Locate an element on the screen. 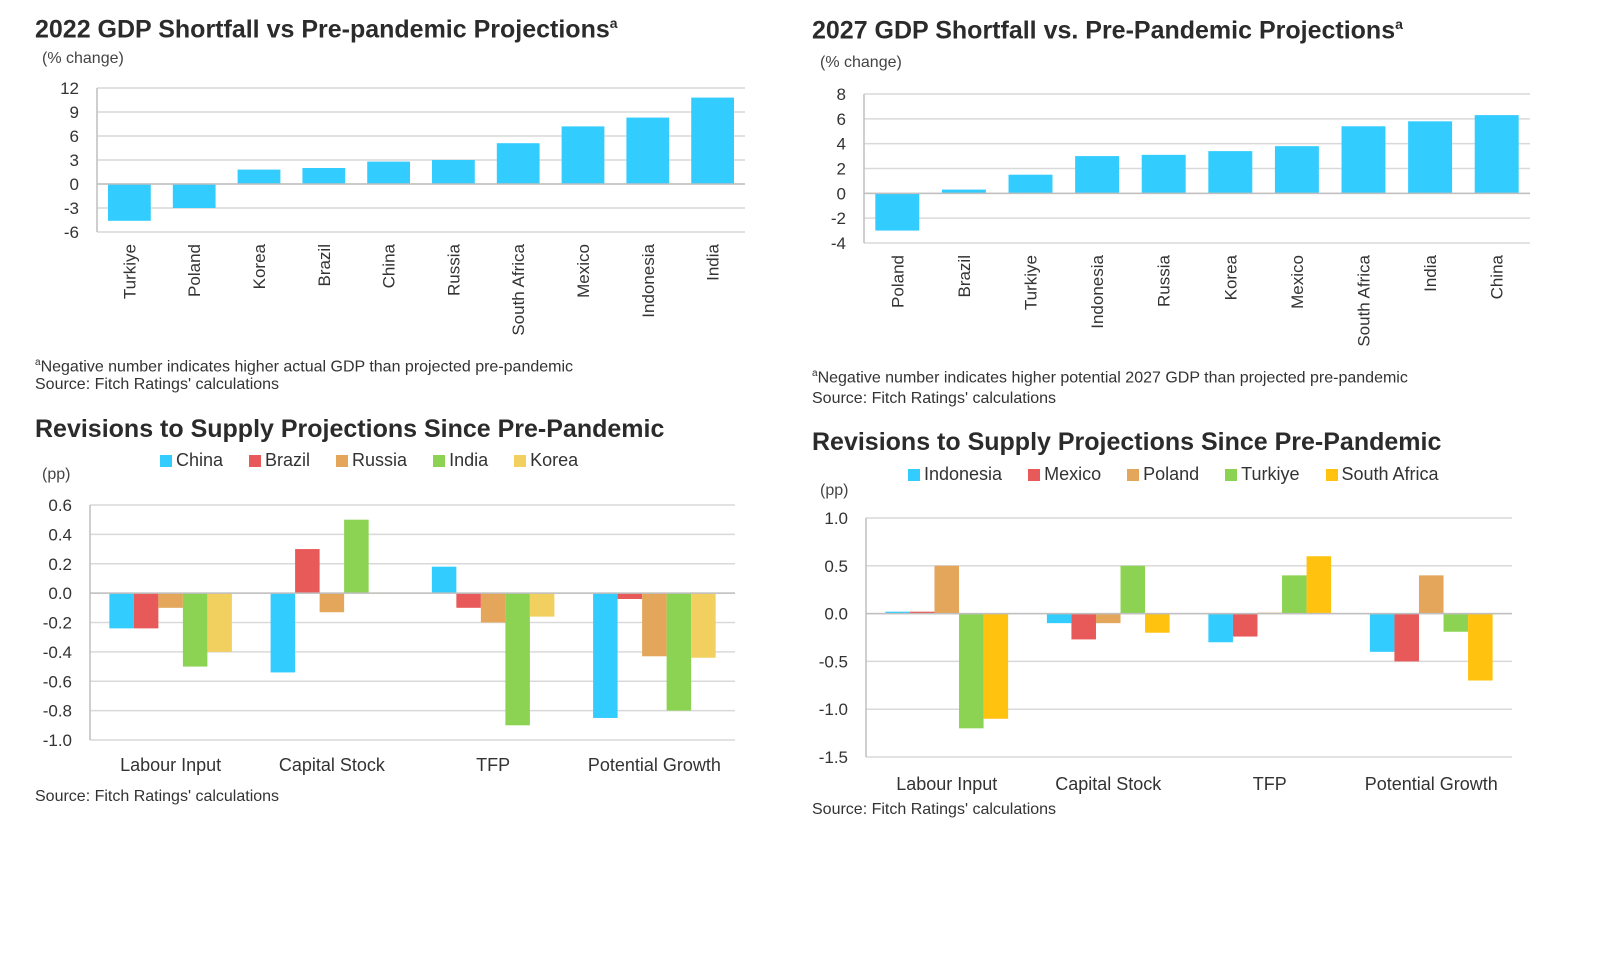 Image resolution: width=1600 pixels, height=969 pixels. chart1-bar-mexico is located at coordinates (583, 155).